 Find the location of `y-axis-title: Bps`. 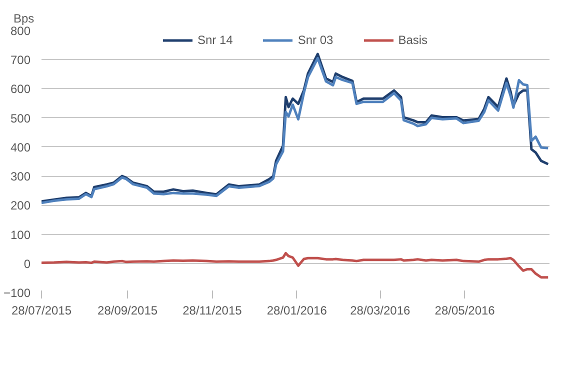

y-axis-title: Bps is located at coordinates (24, 19).